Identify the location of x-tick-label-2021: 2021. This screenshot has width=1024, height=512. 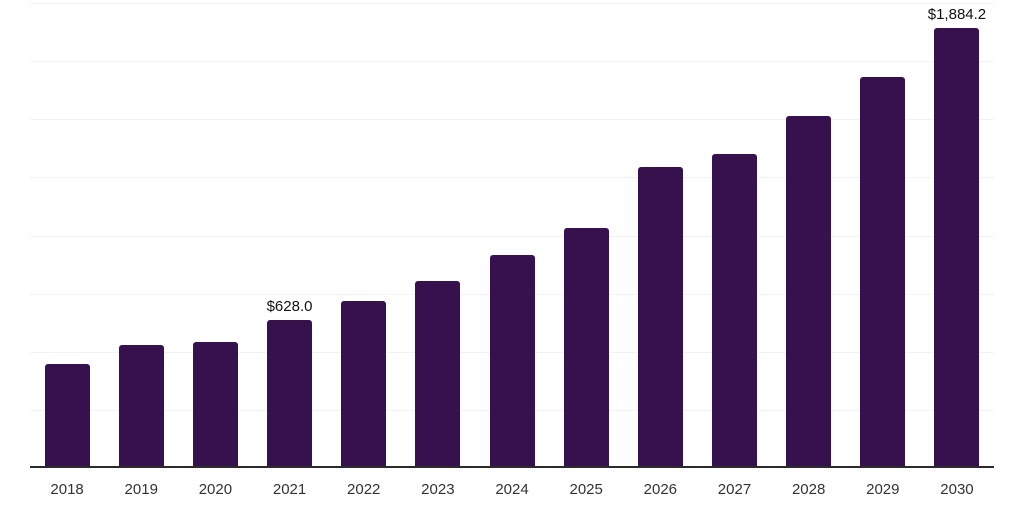
(289, 489).